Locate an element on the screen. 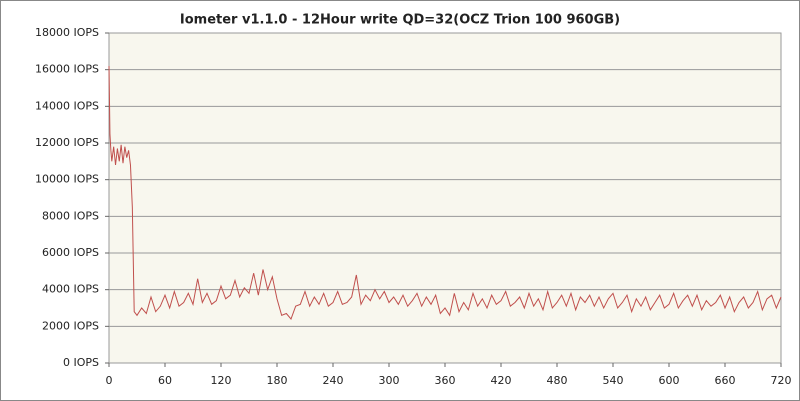  x-tick-label: 540 is located at coordinates (613, 380).